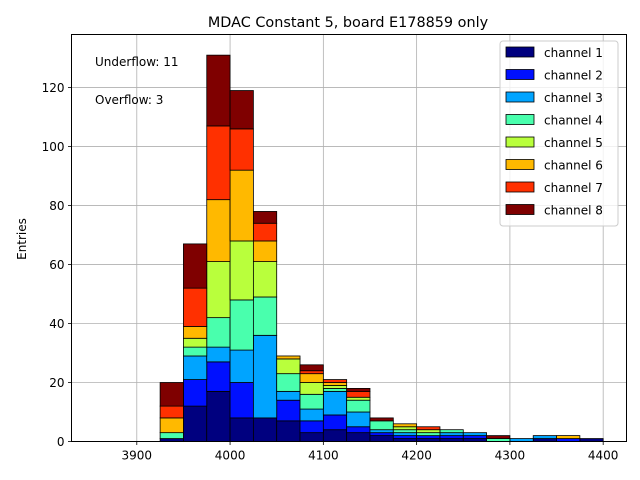 Image resolution: width=640 pixels, height=480 pixels. I want to click on legend-label: channel 6, so click(573, 166).